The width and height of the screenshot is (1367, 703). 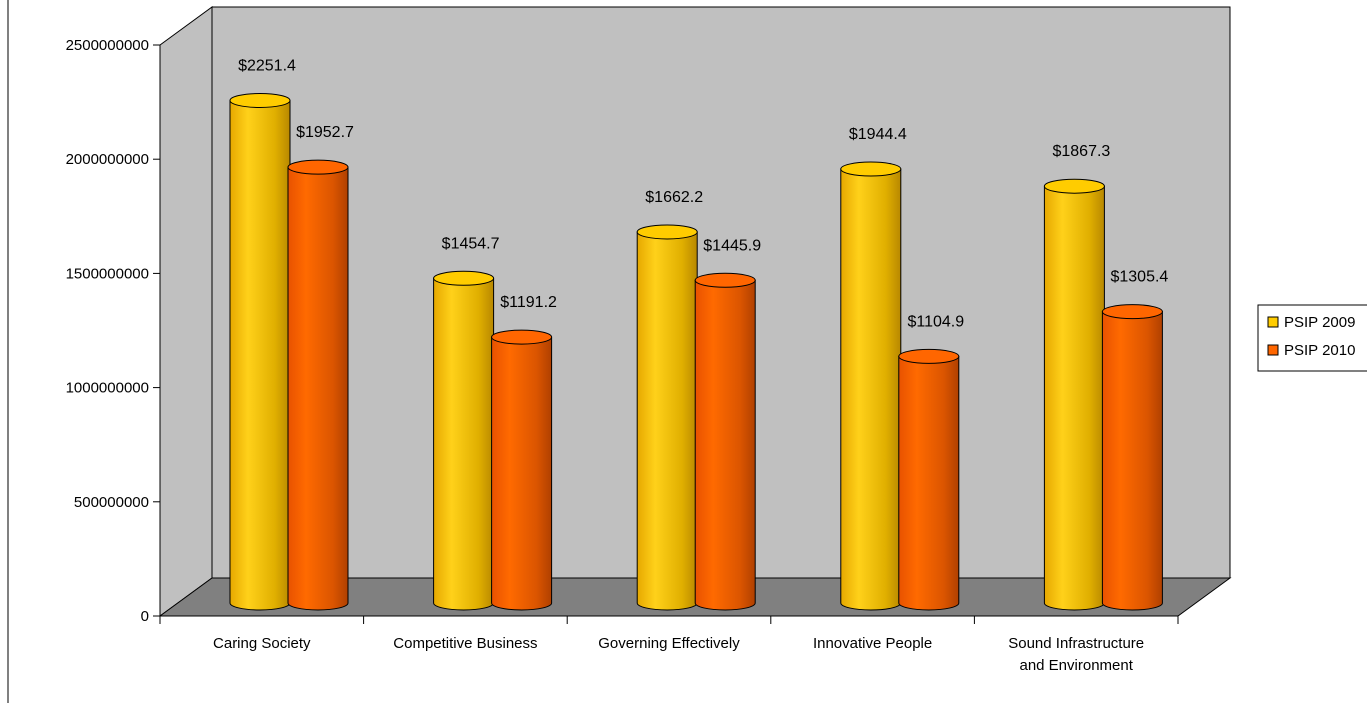 What do you see at coordinates (935, 321) in the screenshot?
I see `data-label: $1104.9` at bounding box center [935, 321].